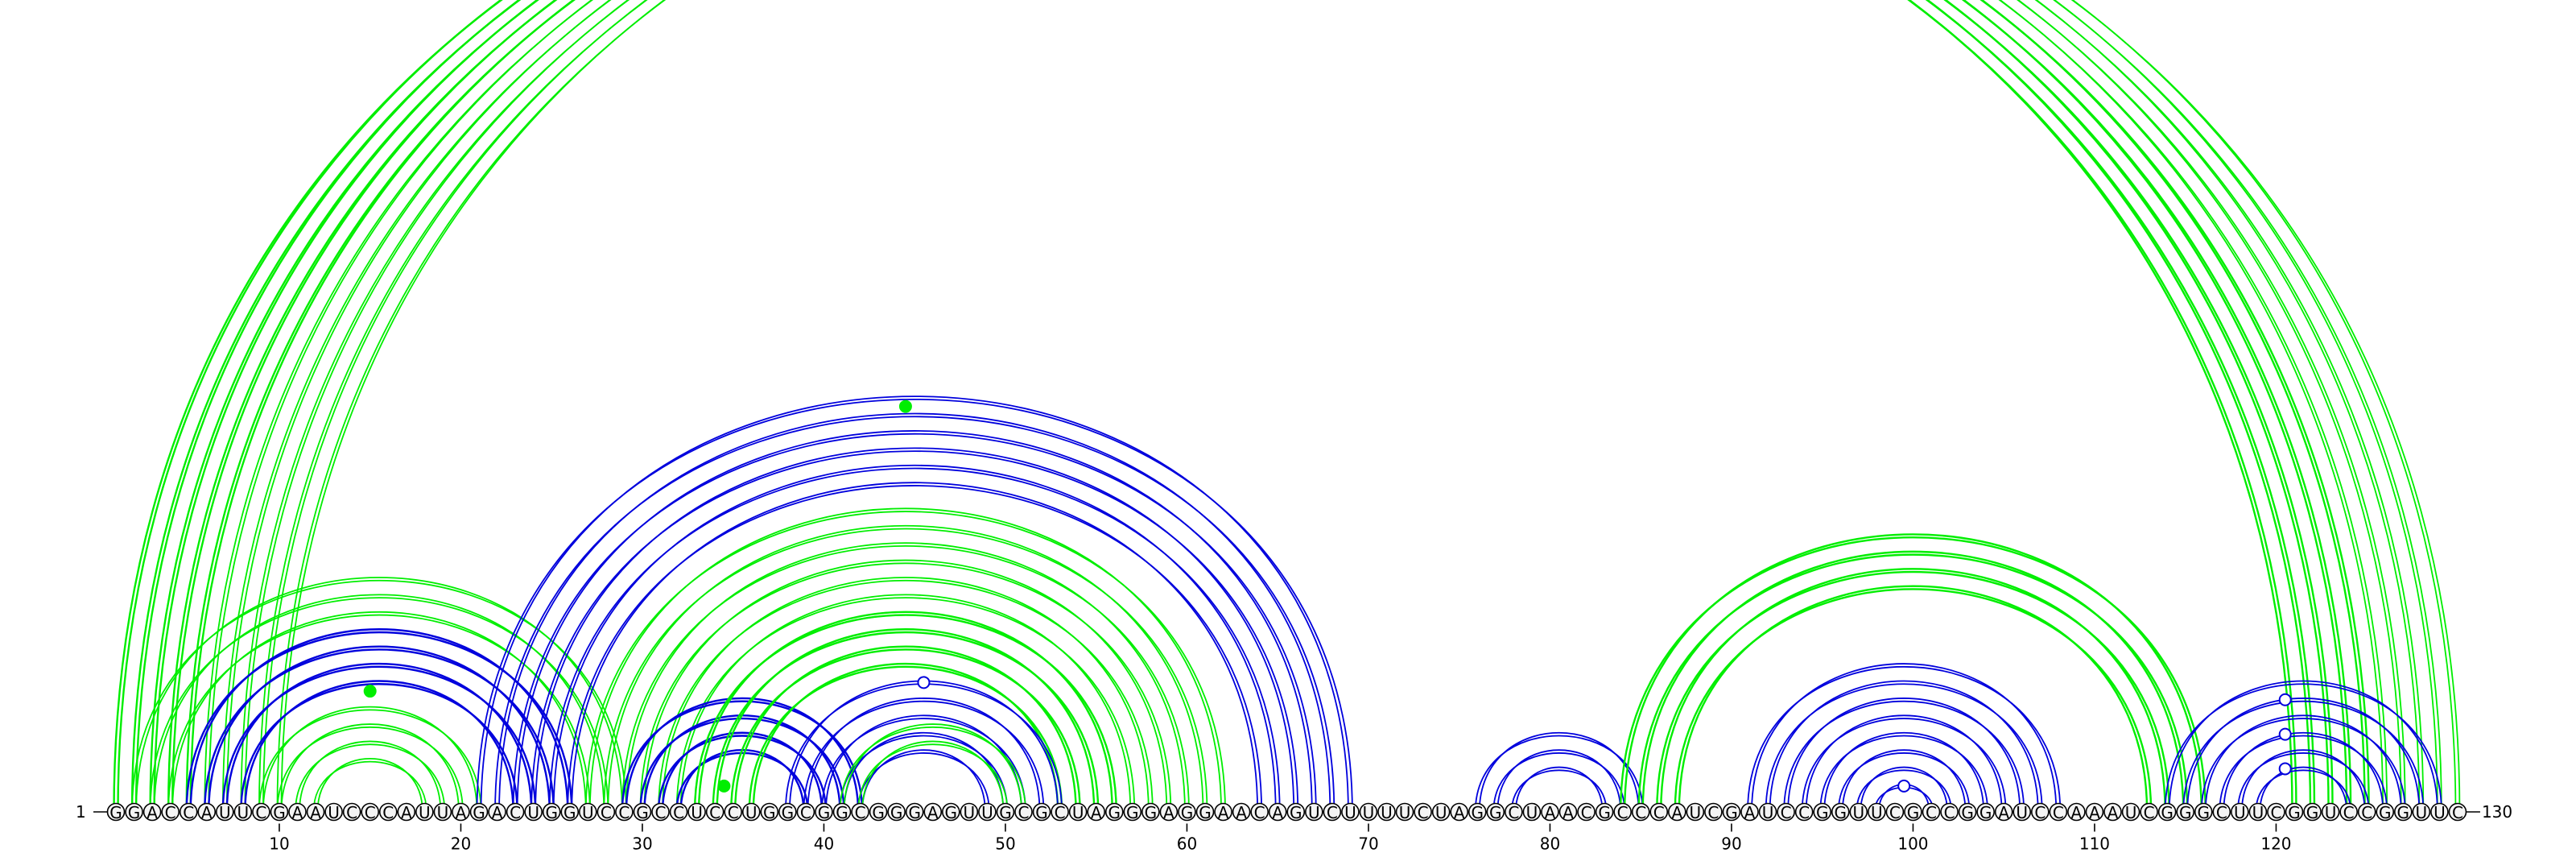 The width and height of the screenshot is (2576, 857). I want to click on nucleotide-40-circle, so click(824, 812).